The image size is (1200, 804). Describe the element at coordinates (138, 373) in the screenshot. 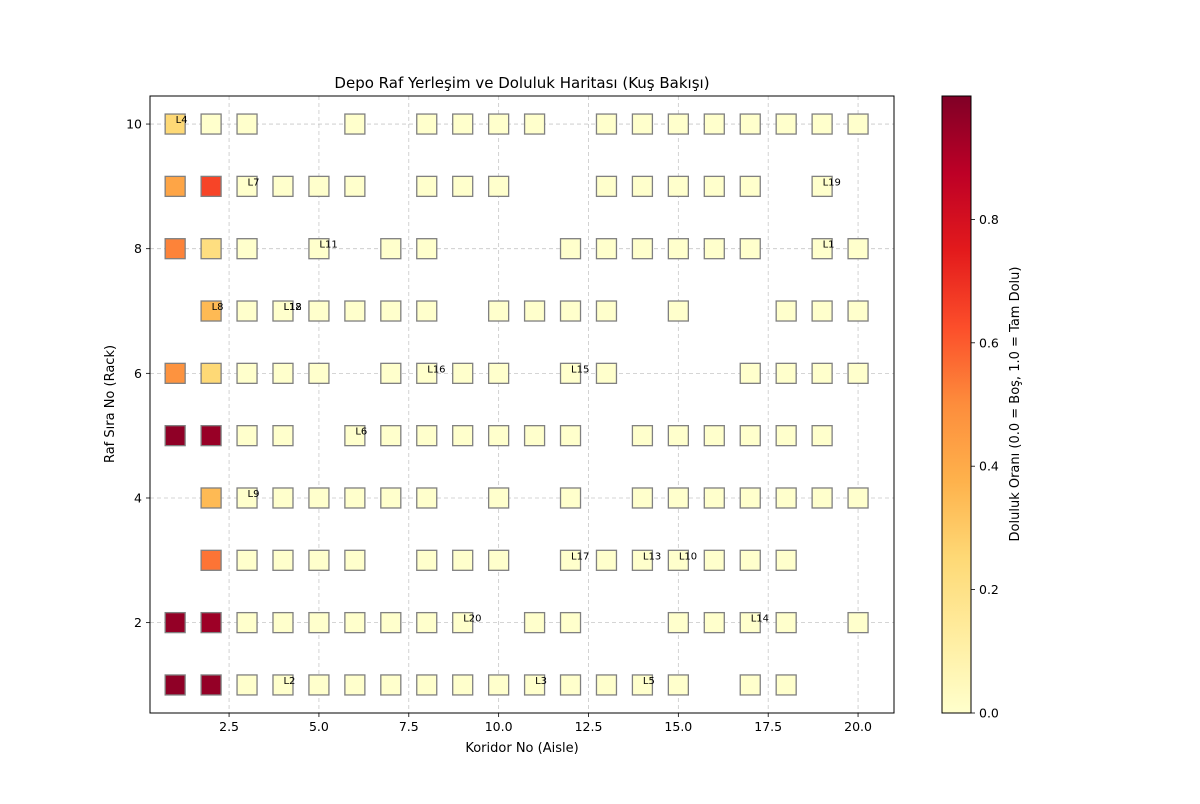

I see `y-tick-label: 6` at that location.